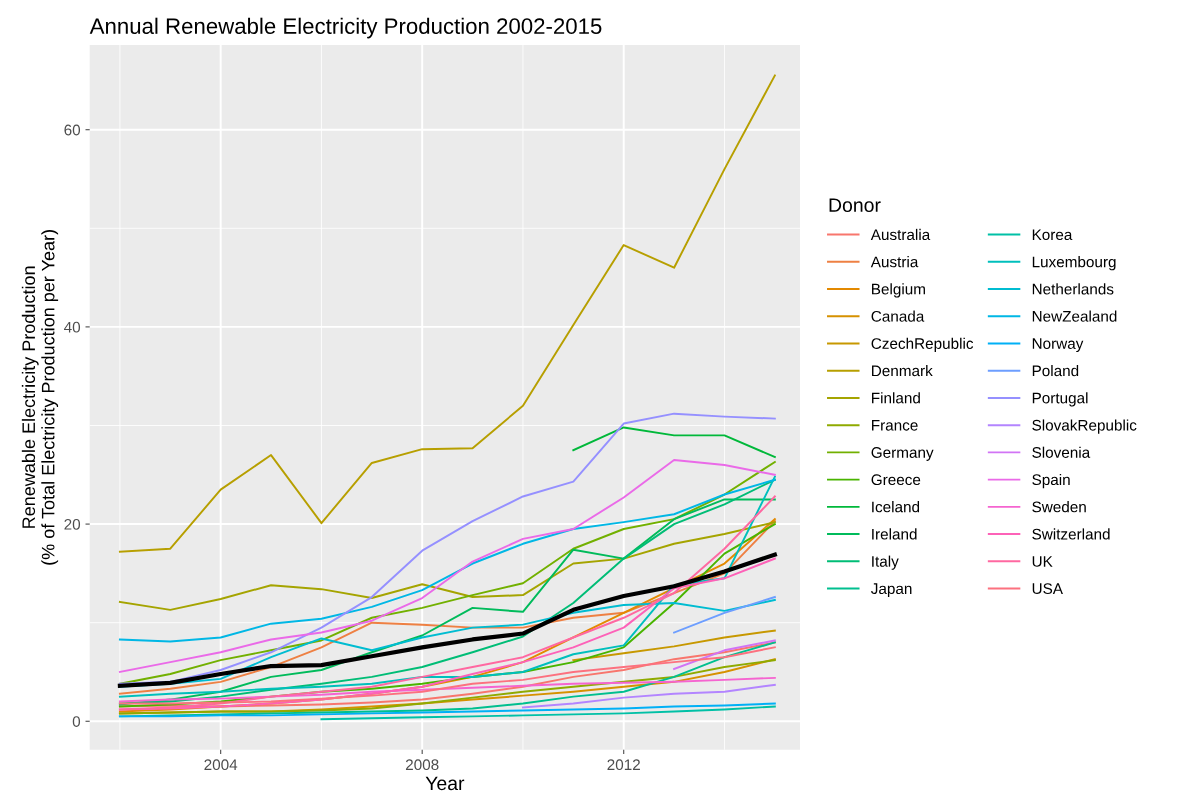 Image resolution: width=1180 pixels, height=802 pixels. Describe the element at coordinates (894, 262) in the screenshot. I see `legend-label: Austria` at that location.